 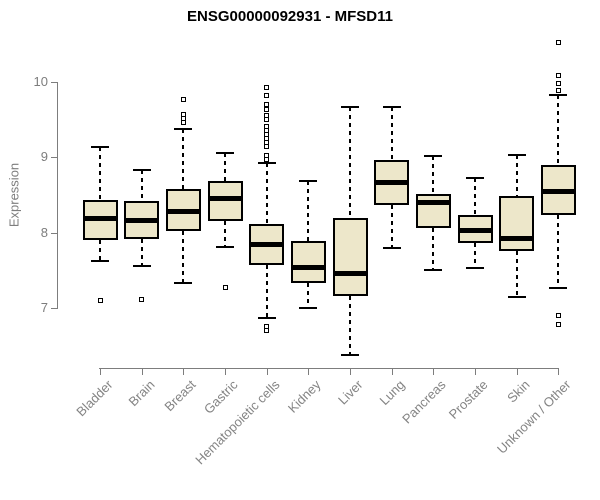 I want to click on median-lung, so click(x=392, y=182).